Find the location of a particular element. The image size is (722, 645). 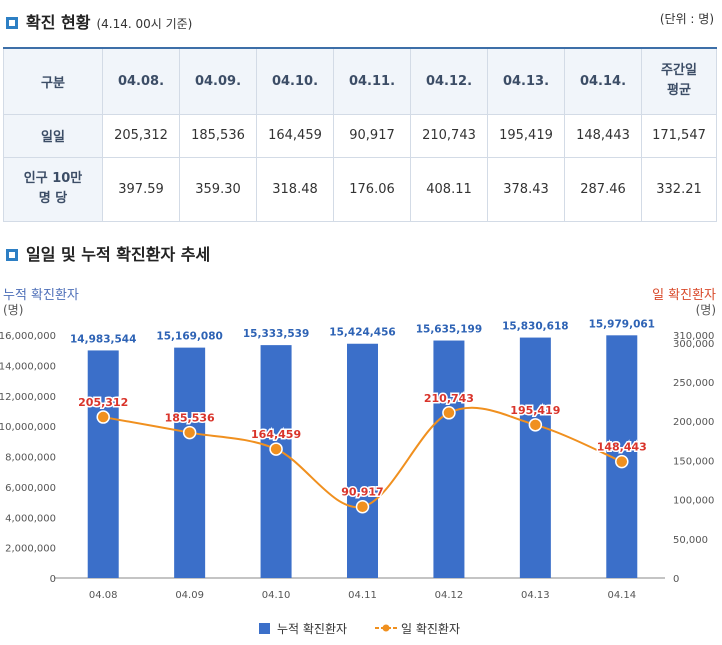

row-label-text: 인구 10만 명 당 is located at coordinates (53, 188).